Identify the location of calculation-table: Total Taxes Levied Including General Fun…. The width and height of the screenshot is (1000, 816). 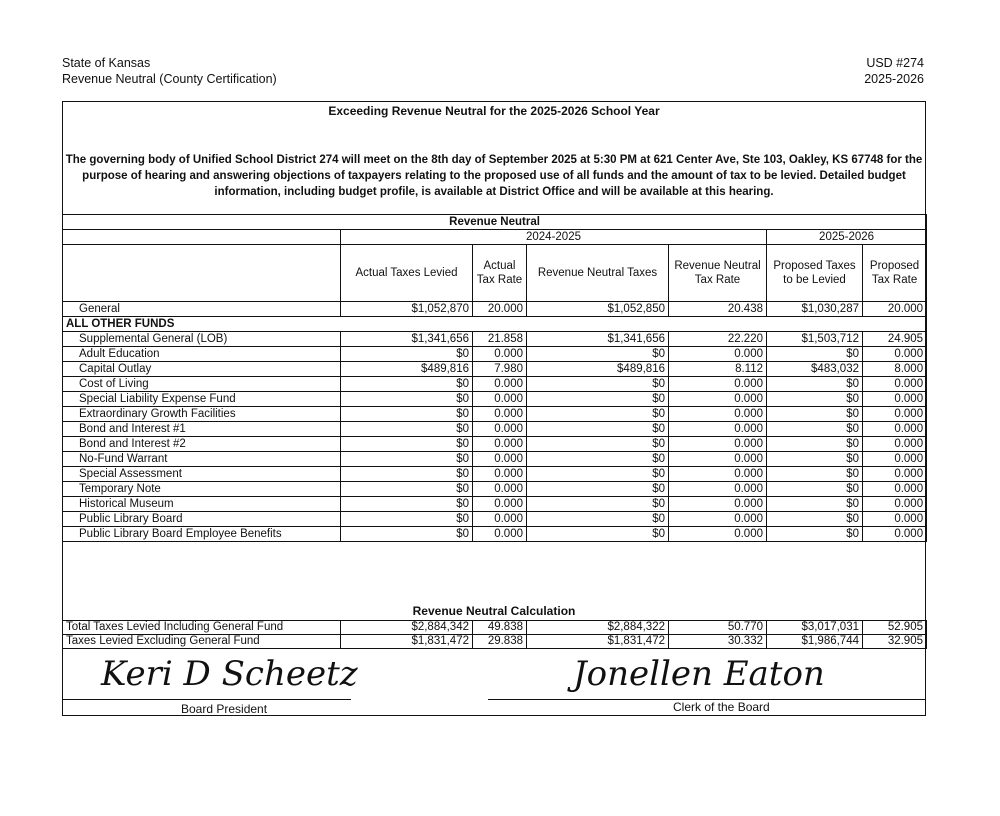
(494, 634).